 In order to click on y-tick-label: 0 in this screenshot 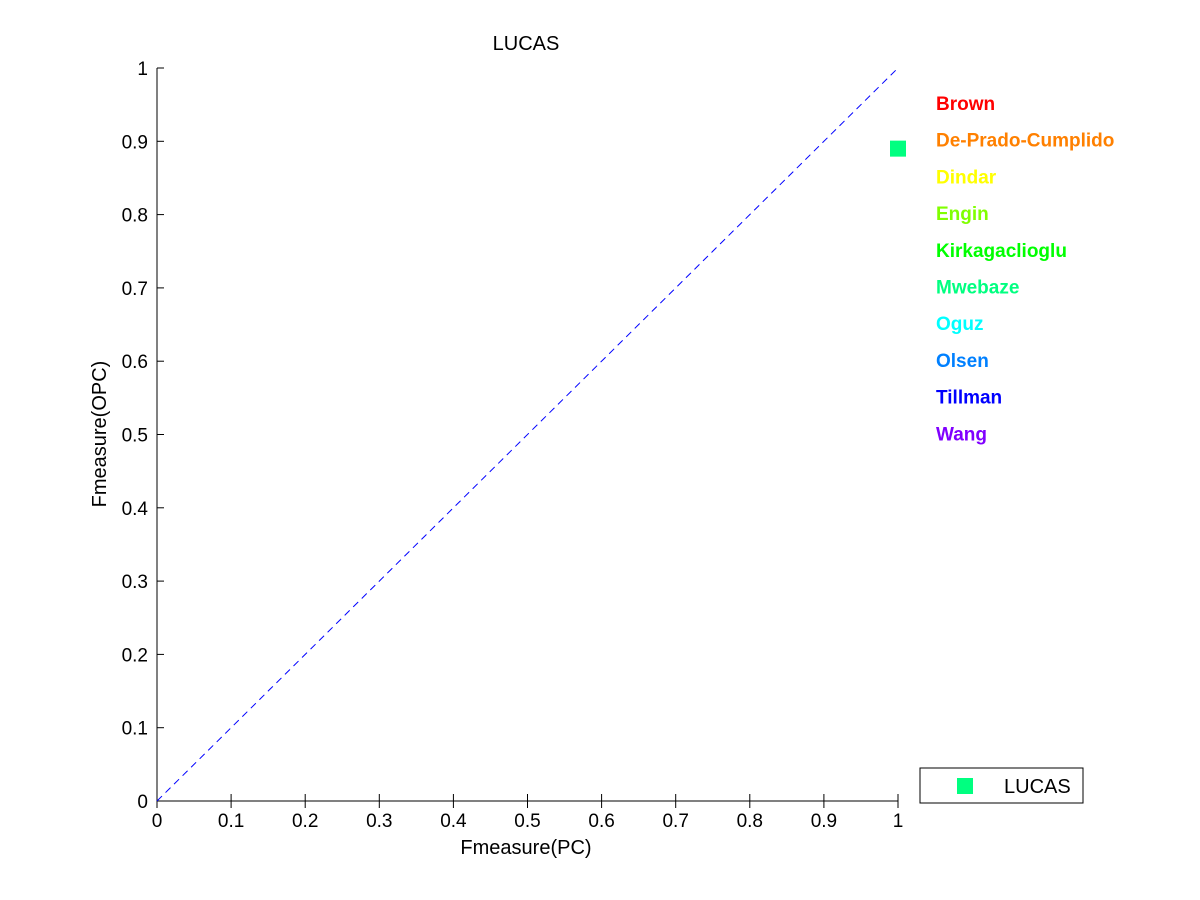, I will do `click(142, 802)`.